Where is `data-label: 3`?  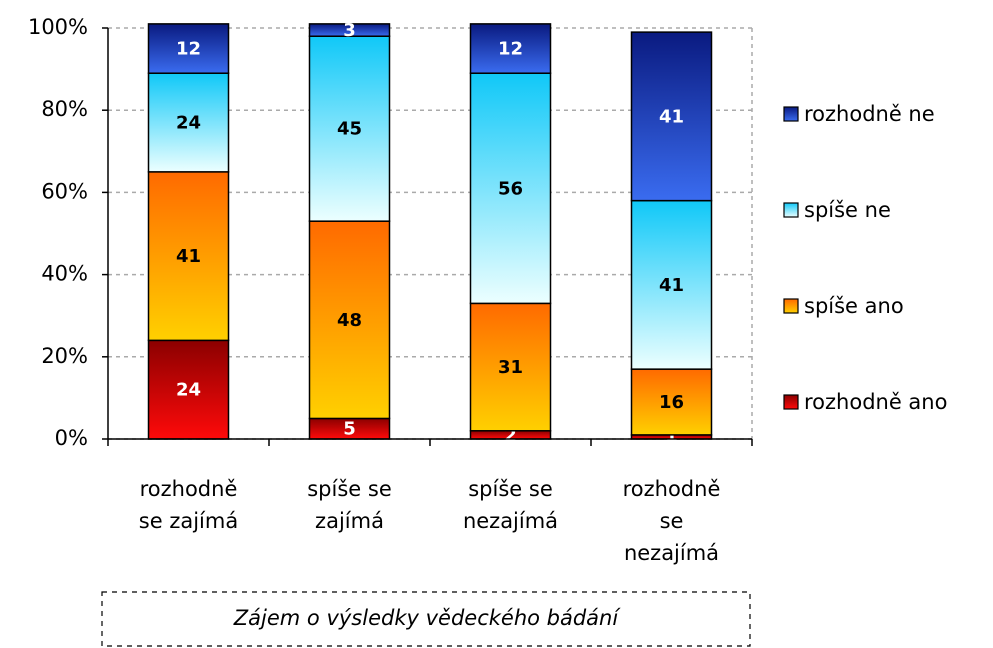 data-label: 3 is located at coordinates (349, 30).